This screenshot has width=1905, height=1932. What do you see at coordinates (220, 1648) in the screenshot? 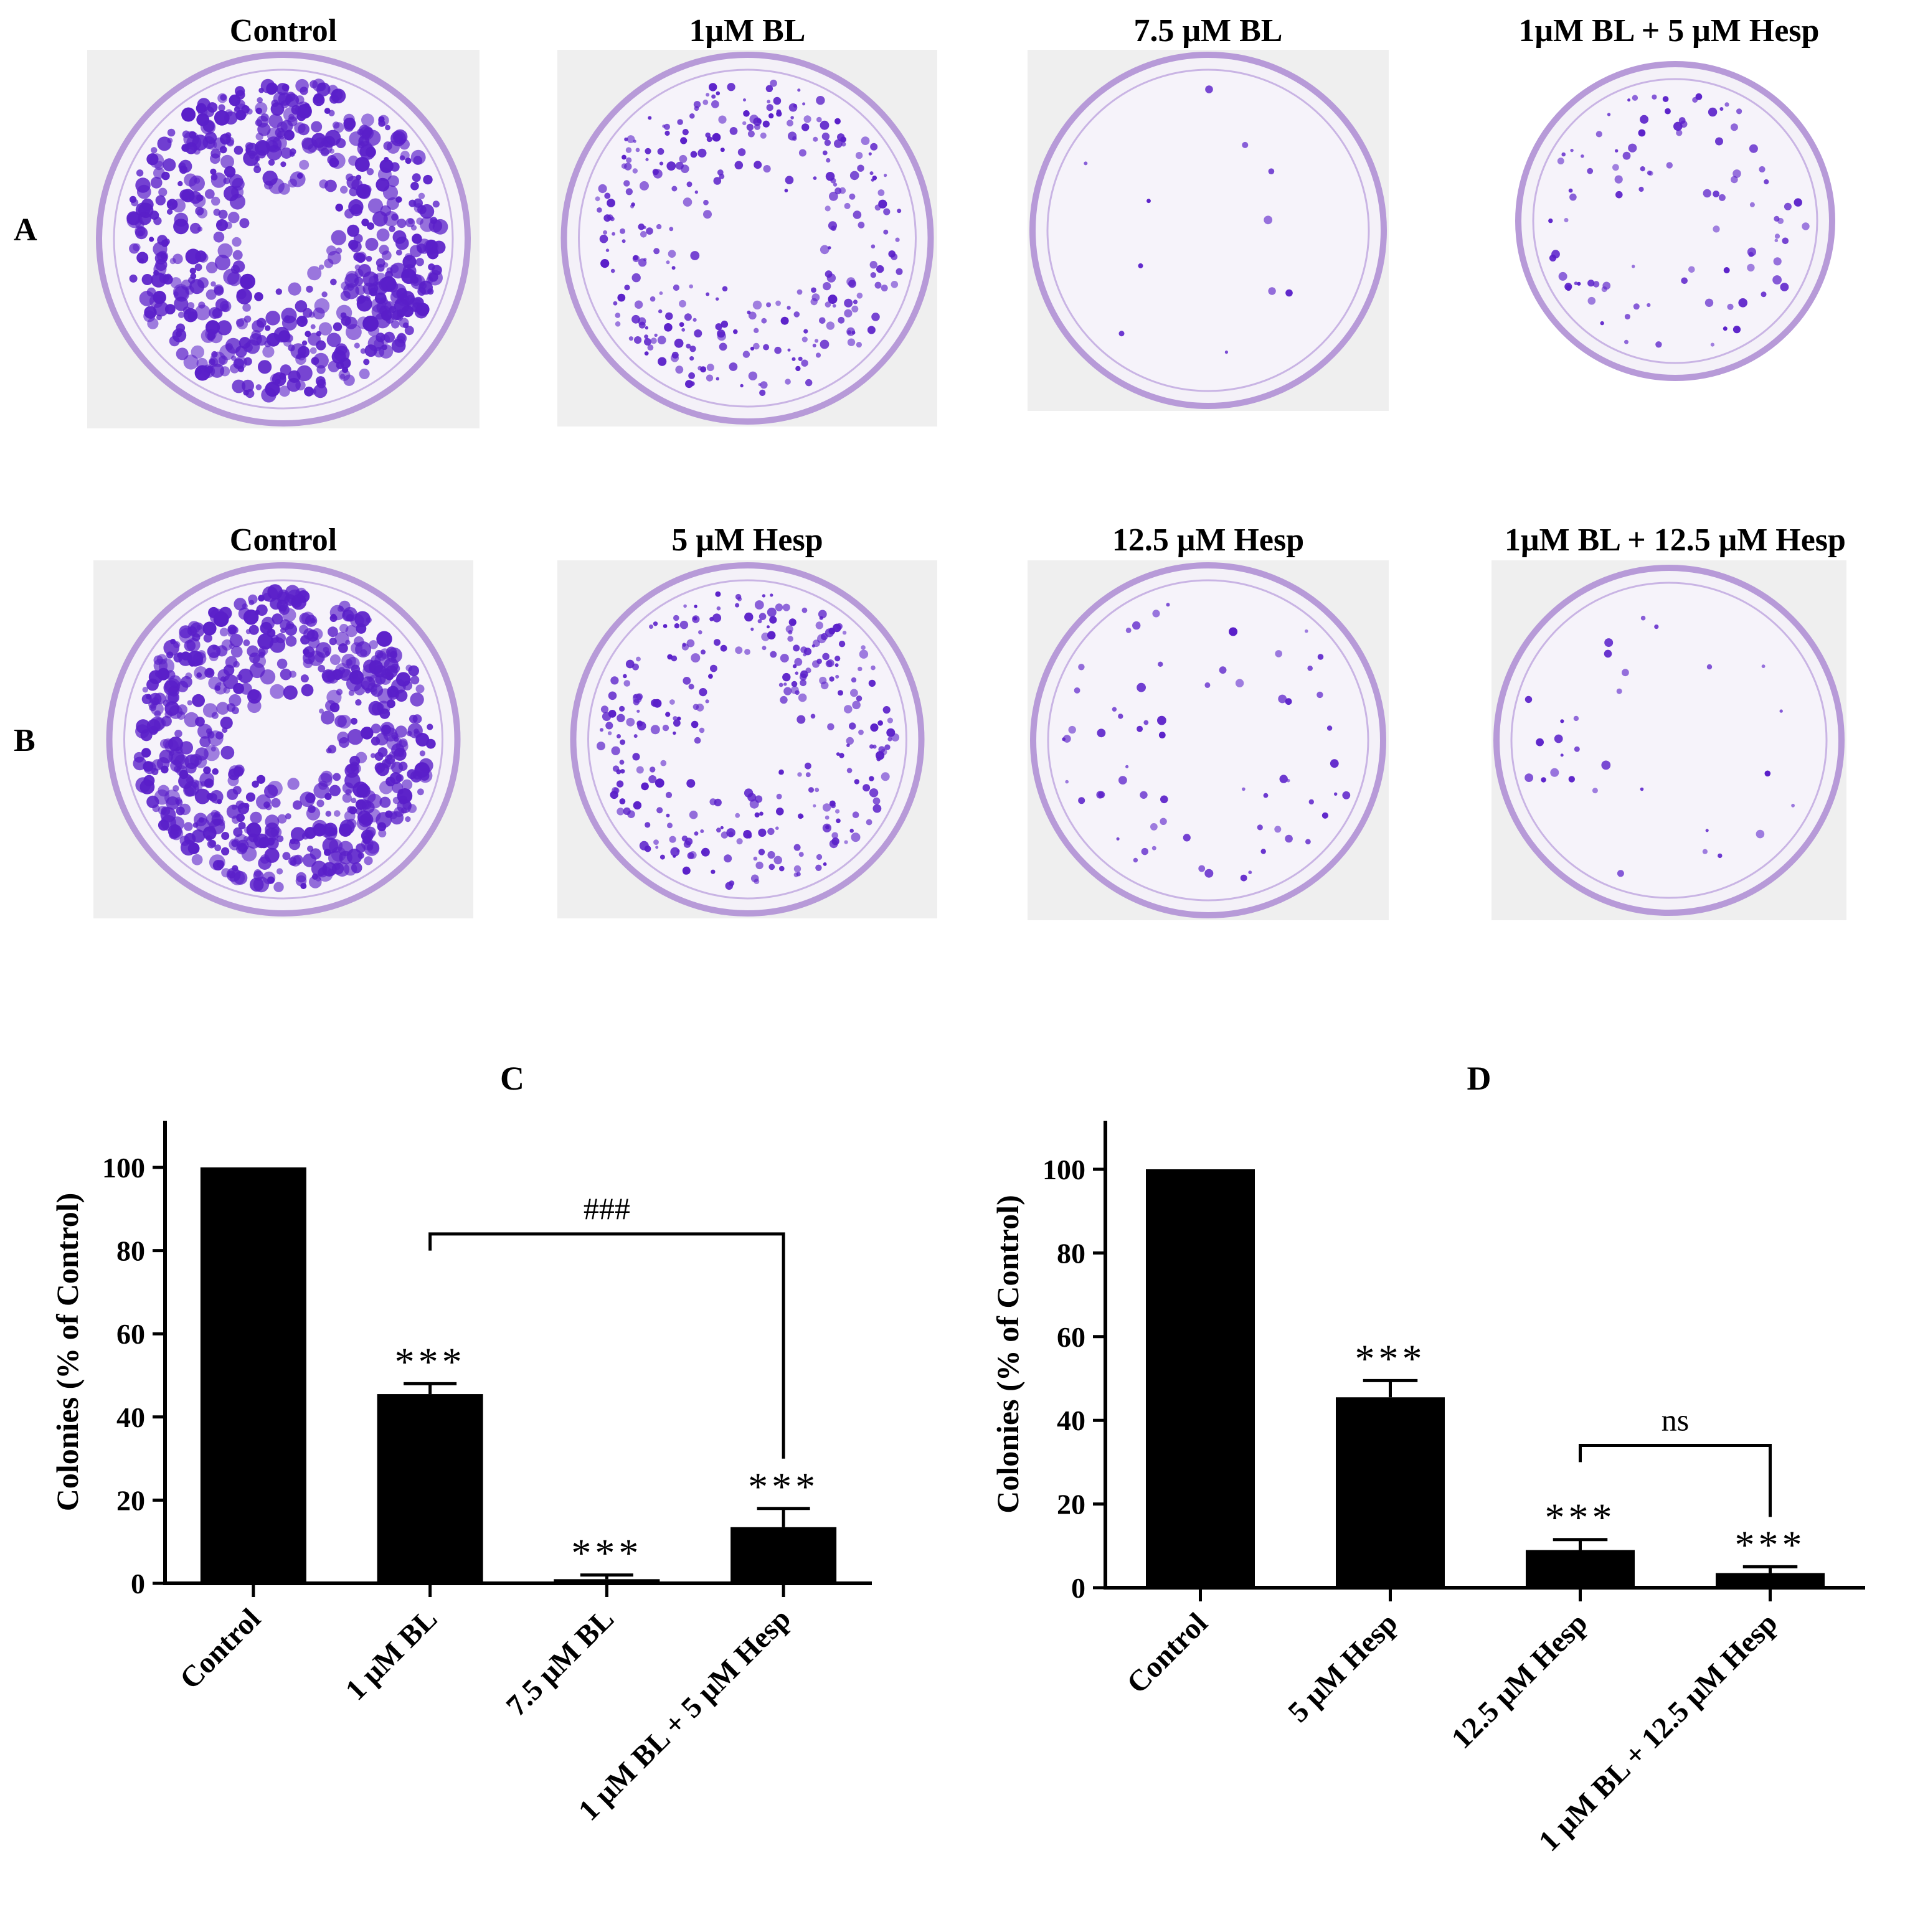
I see `x-tick-label: Control` at bounding box center [220, 1648].